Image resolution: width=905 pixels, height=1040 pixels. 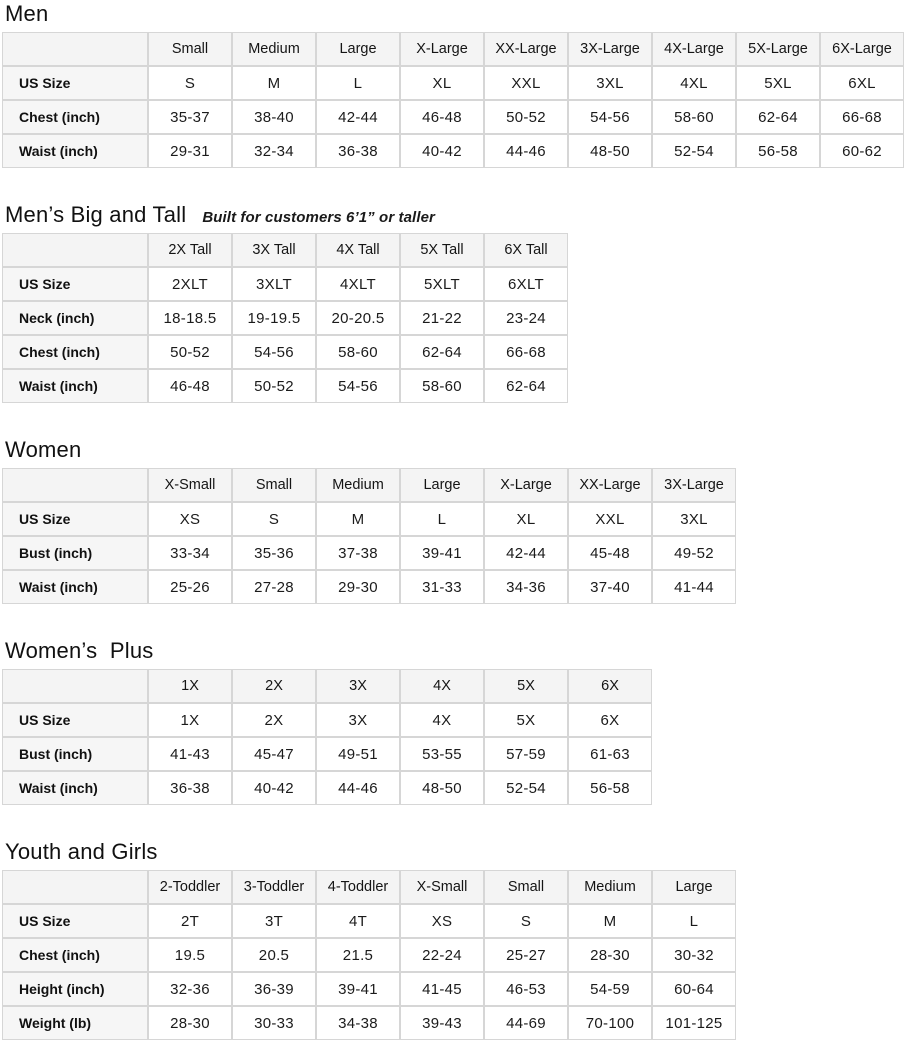 What do you see at coordinates (274, 887) in the screenshot?
I see `column-header: 3-Toddler` at bounding box center [274, 887].